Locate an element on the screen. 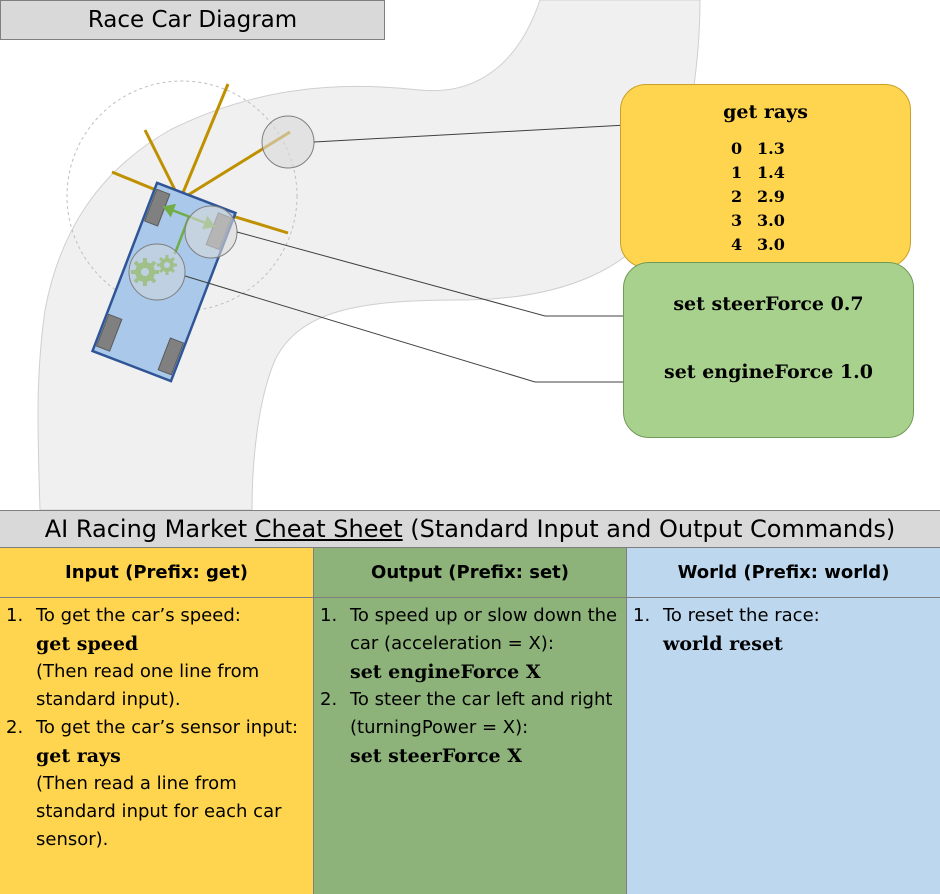 This screenshot has width=940, height=894. gear-icon is located at coordinates (154, 270).